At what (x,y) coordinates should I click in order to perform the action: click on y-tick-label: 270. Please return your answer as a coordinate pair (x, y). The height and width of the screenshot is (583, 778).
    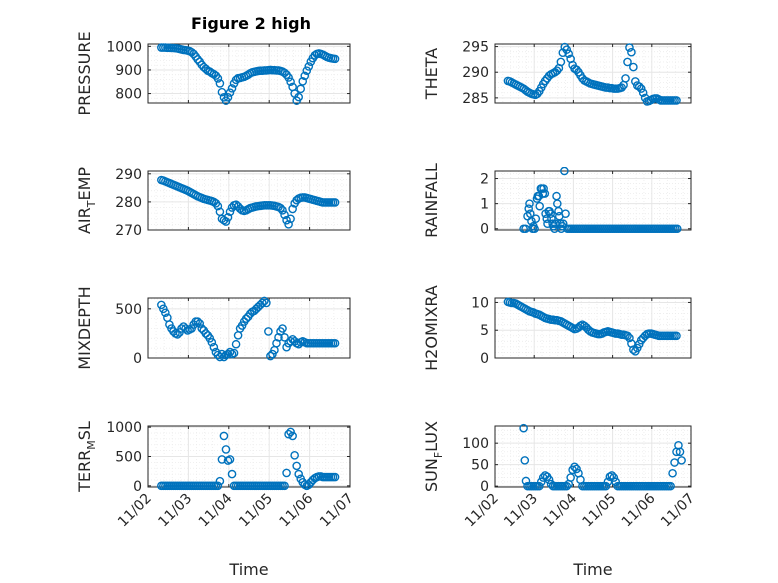
    Looking at the image, I should click on (128, 231).